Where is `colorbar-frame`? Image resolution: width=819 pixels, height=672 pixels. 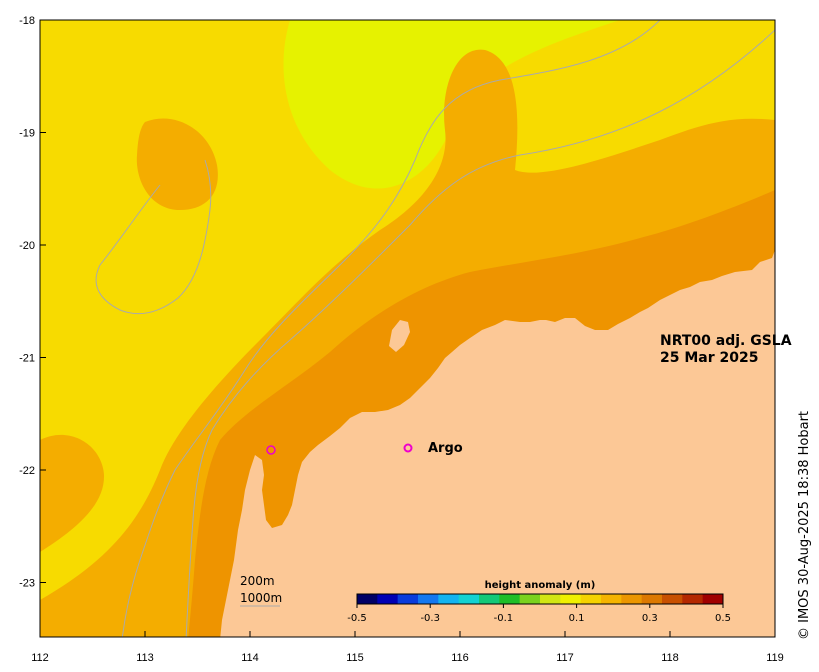 colorbar-frame is located at coordinates (540, 599).